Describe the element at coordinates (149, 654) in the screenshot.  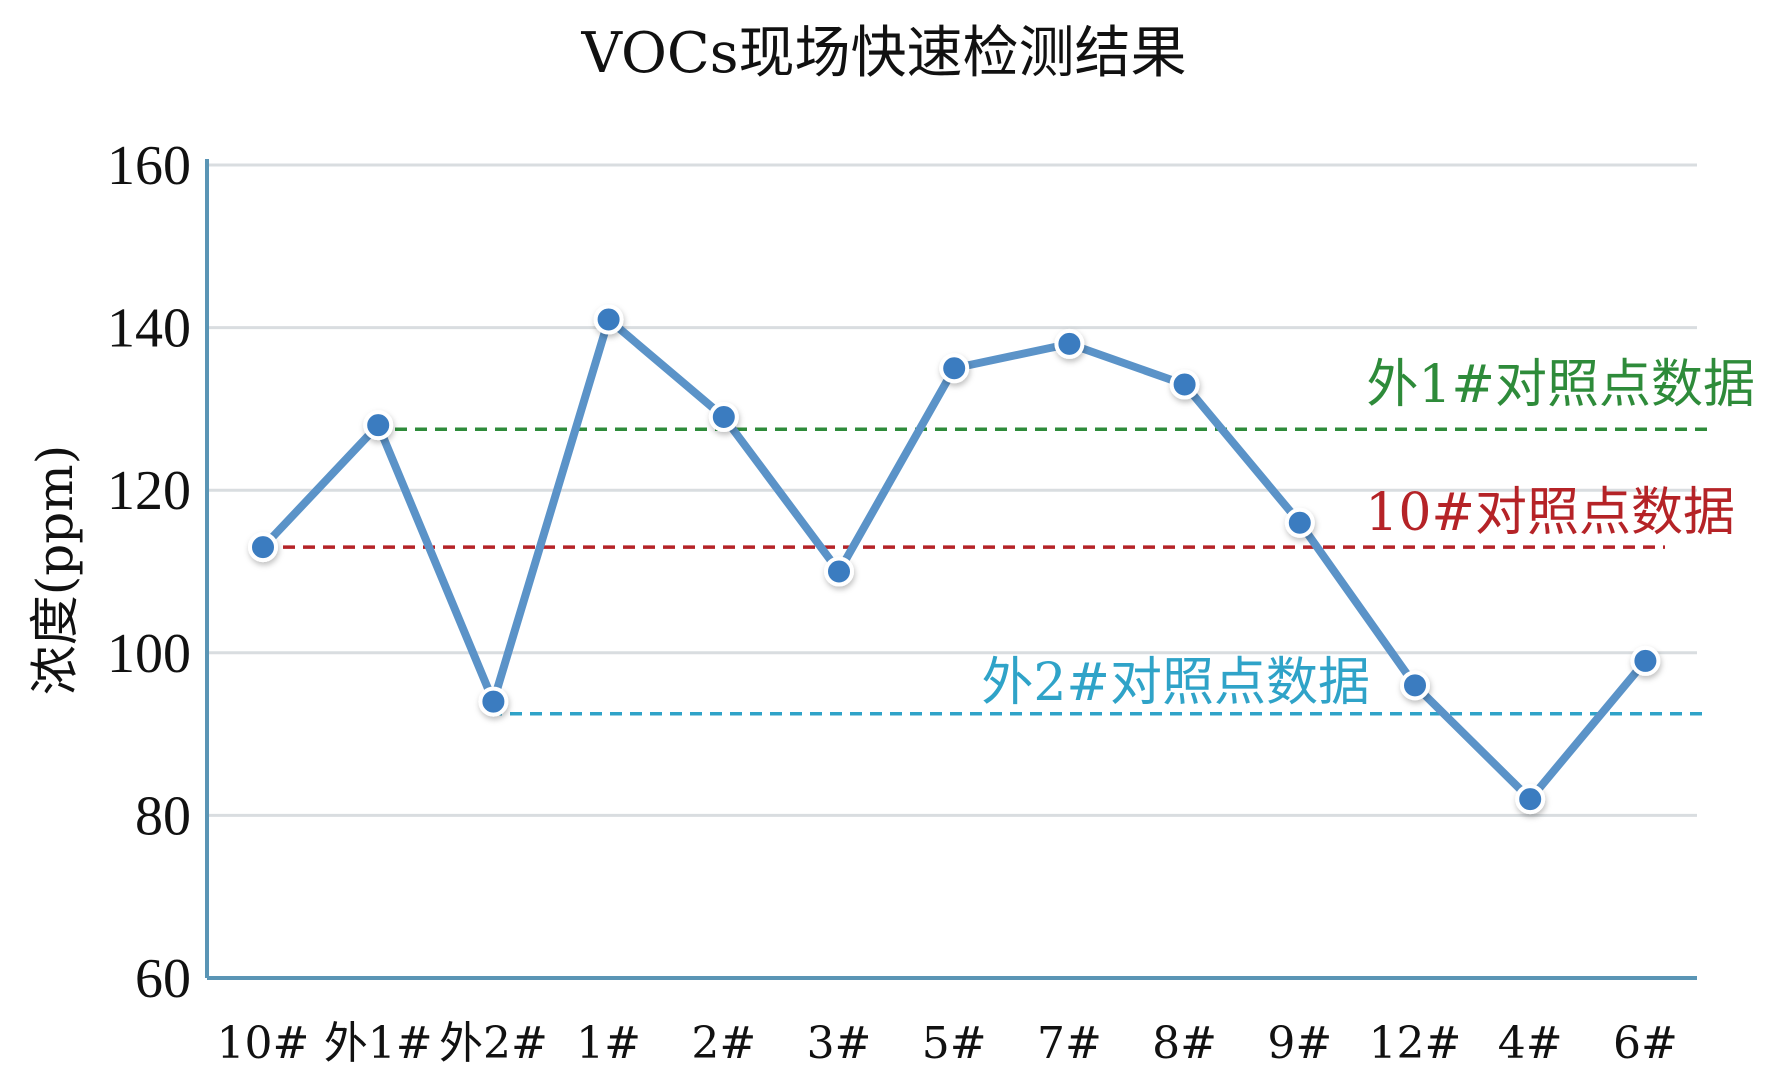
I see `y-tick-label: 100` at that location.